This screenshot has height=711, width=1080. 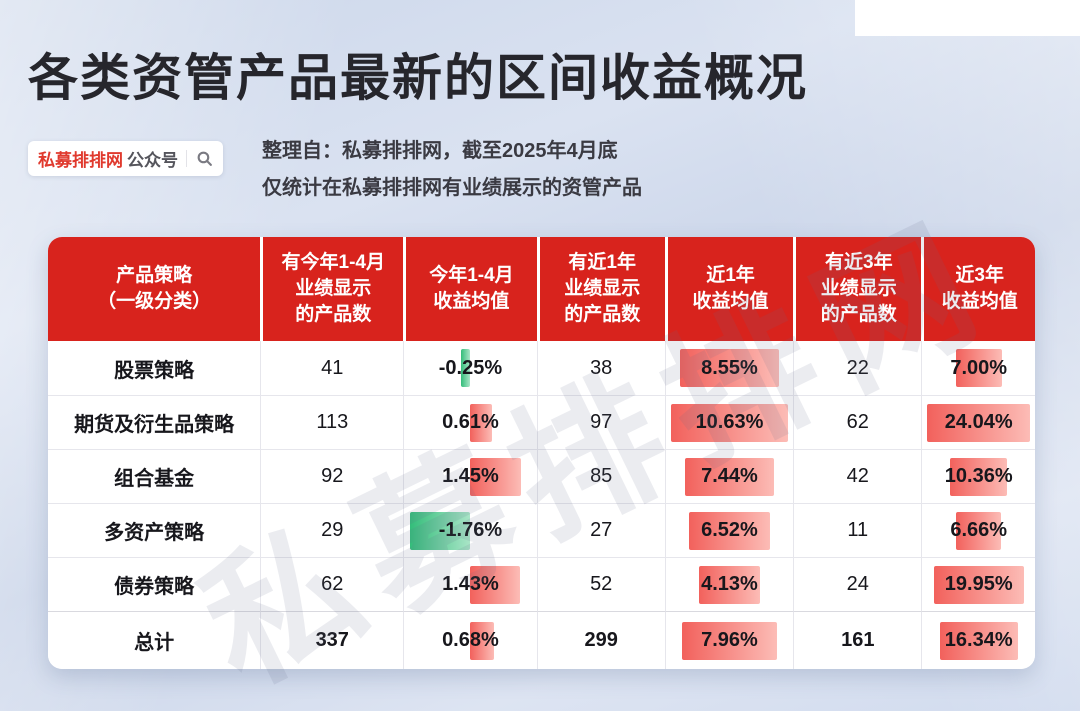 I want to click on return-cell: 0.61%, so click(x=470, y=422).